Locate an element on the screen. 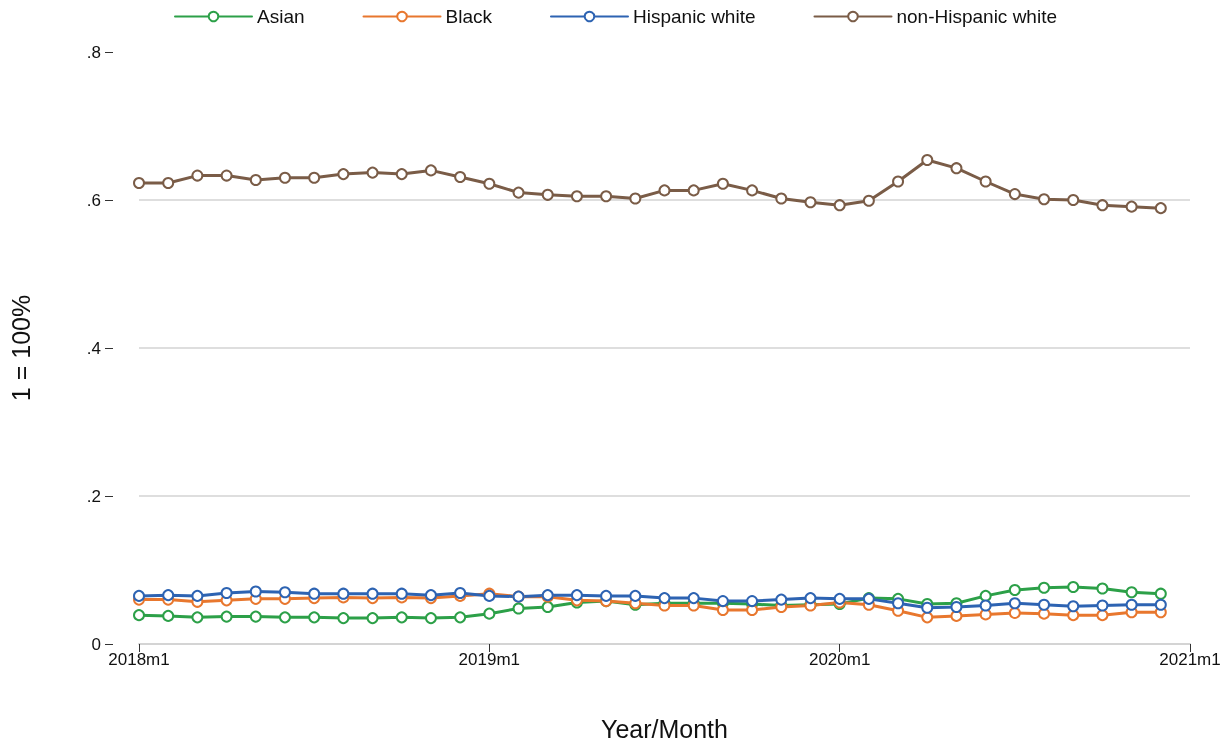 Image resolution: width=1231 pixels, height=746 pixels. y-axis-title: 1 = 100% is located at coordinates (20, 348).